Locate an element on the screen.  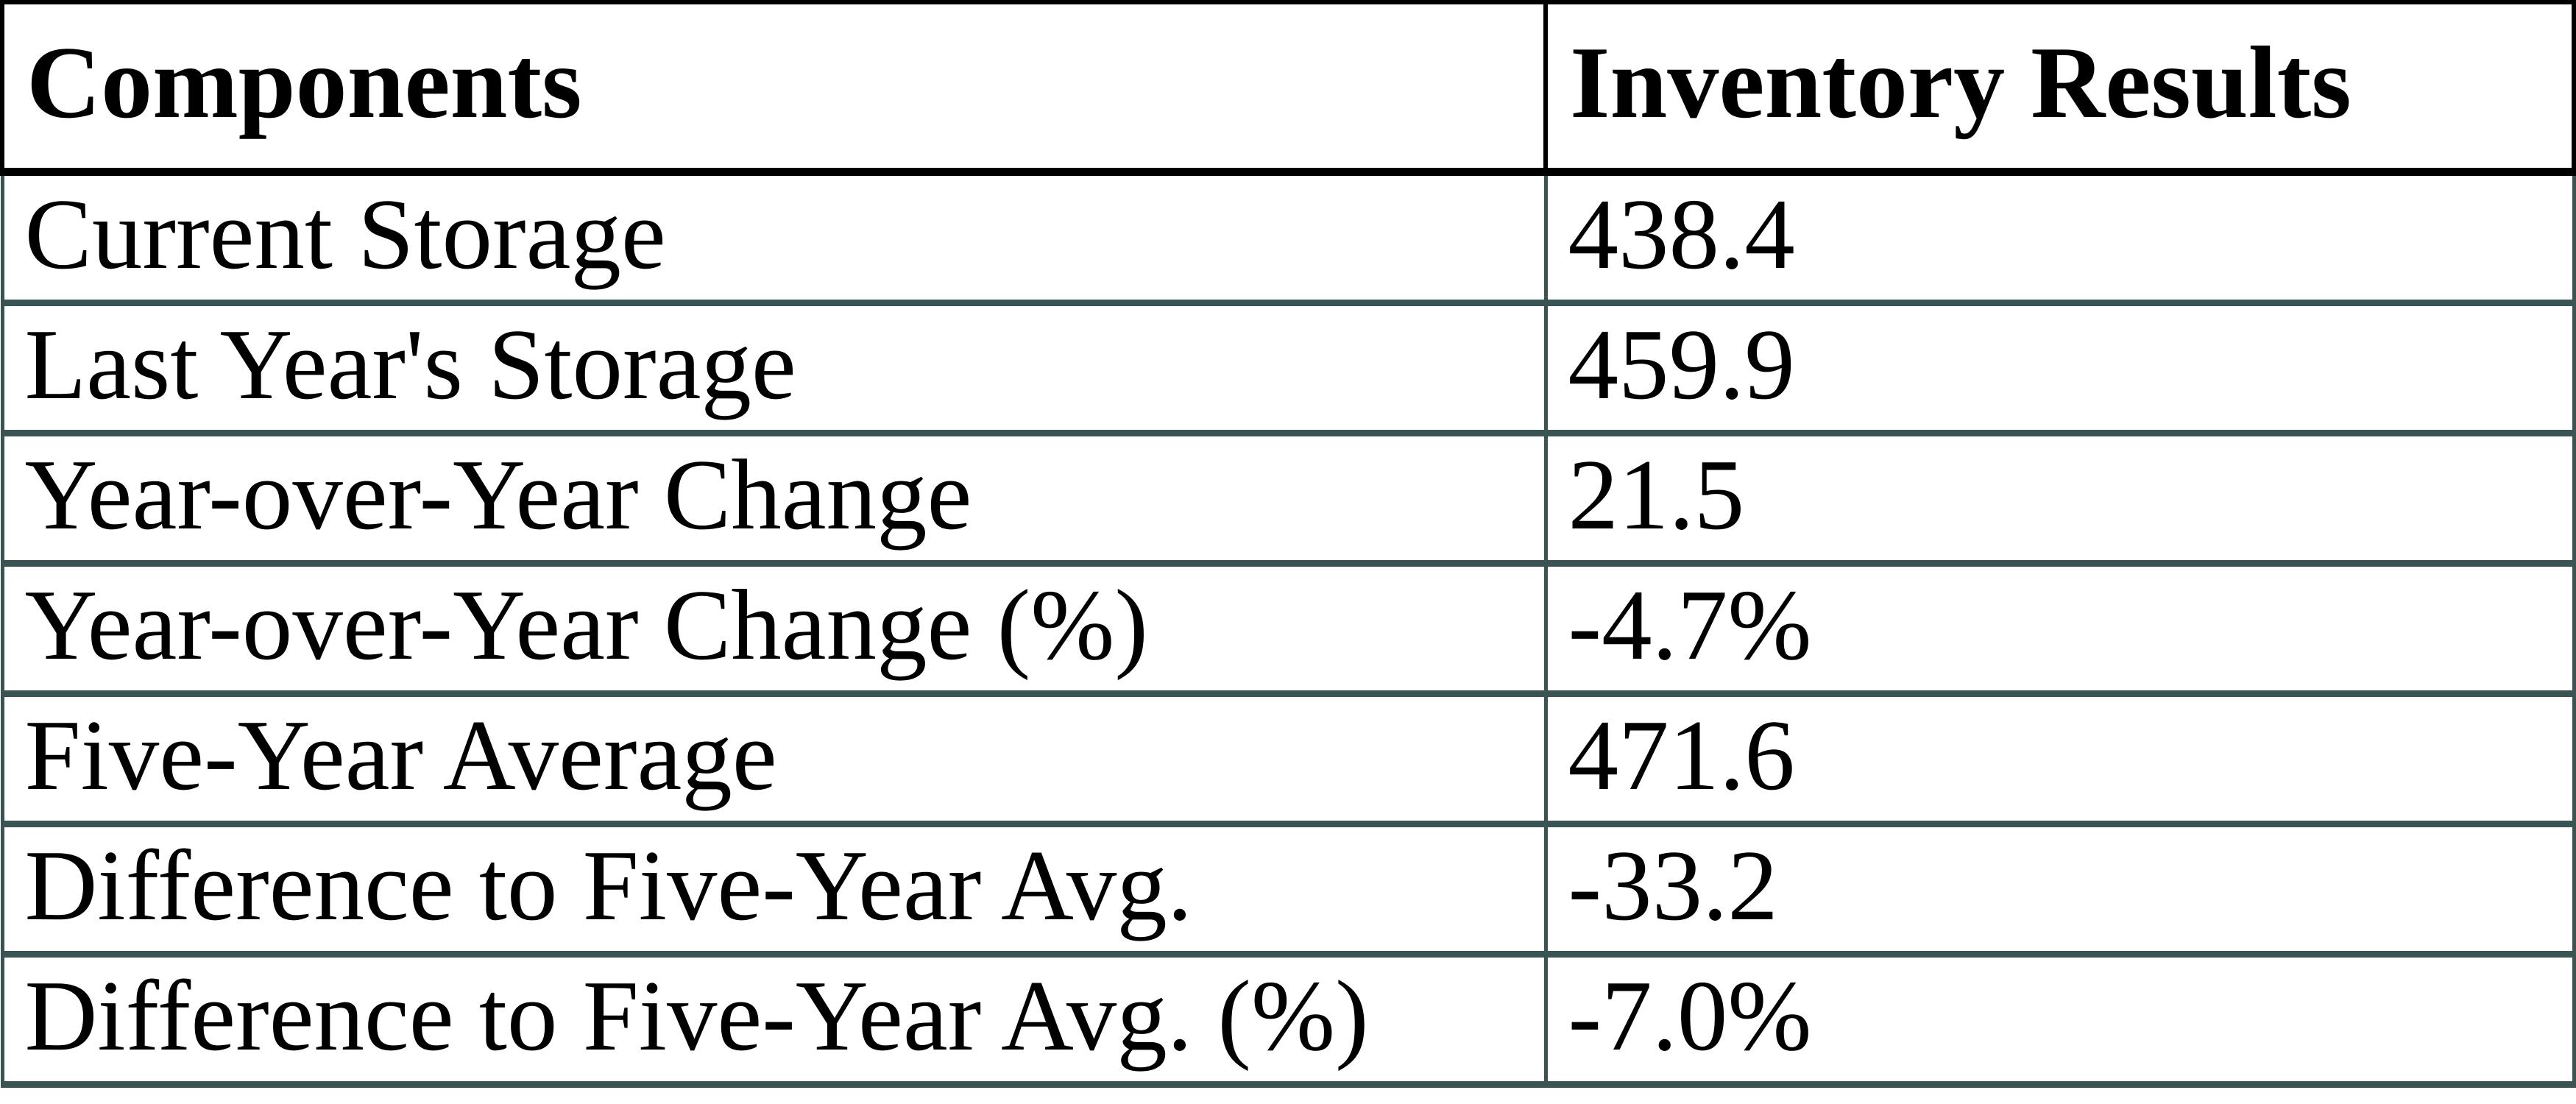
row-value: 459.9 is located at coordinates (2059, 367).